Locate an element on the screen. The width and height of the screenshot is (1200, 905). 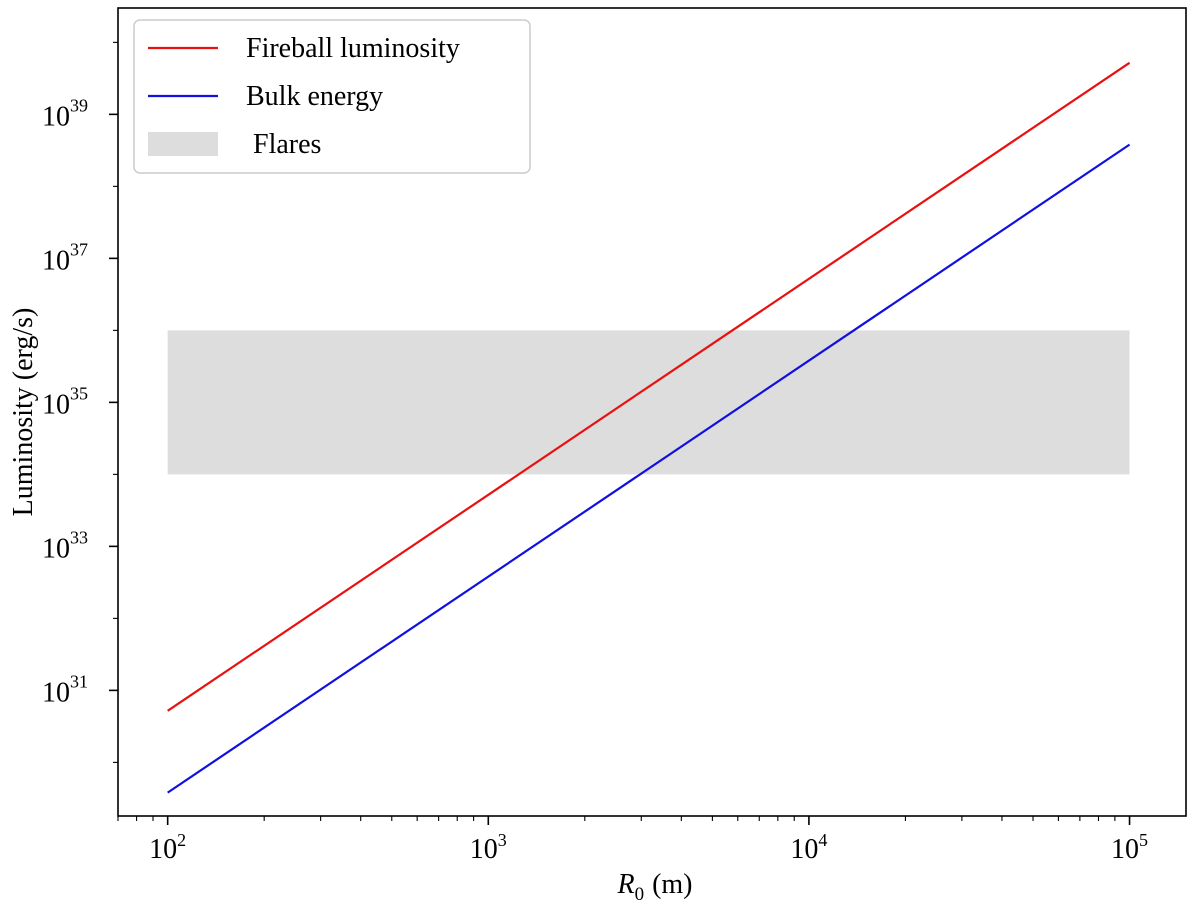
legend-box is located at coordinates (332, 96).